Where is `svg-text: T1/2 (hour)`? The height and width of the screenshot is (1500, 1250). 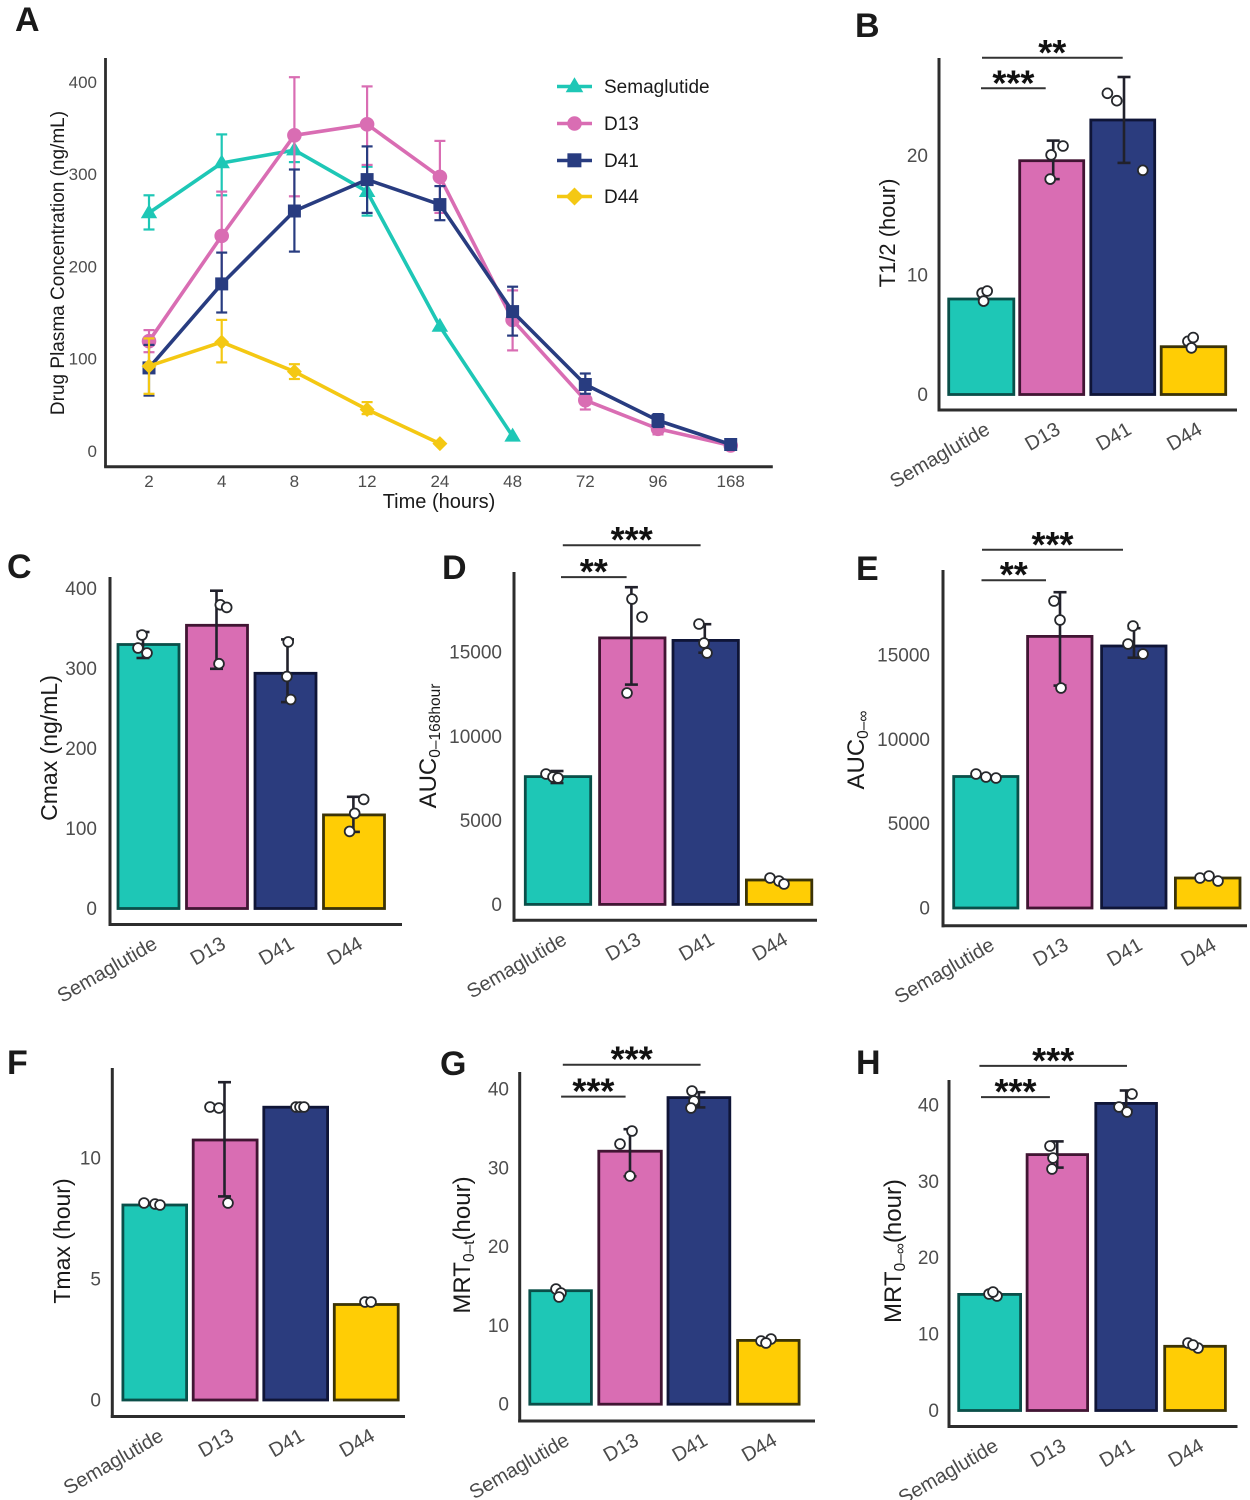
svg-text: T1/2 (hour) is located at coordinates (887, 233).